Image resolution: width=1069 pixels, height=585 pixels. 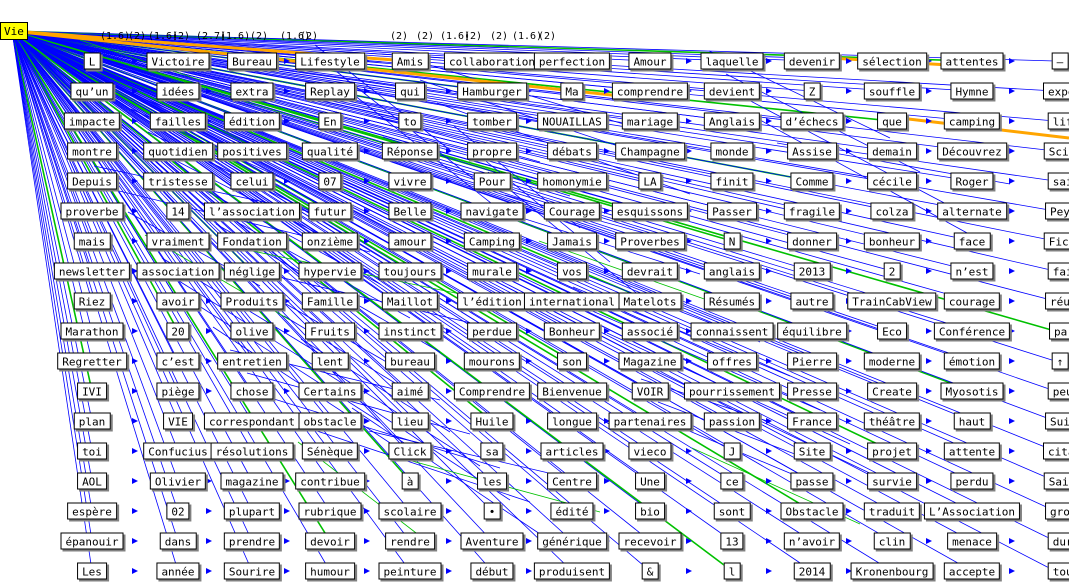 What do you see at coordinates (732, 151) in the screenshot?
I see `node-monde: monde` at bounding box center [732, 151].